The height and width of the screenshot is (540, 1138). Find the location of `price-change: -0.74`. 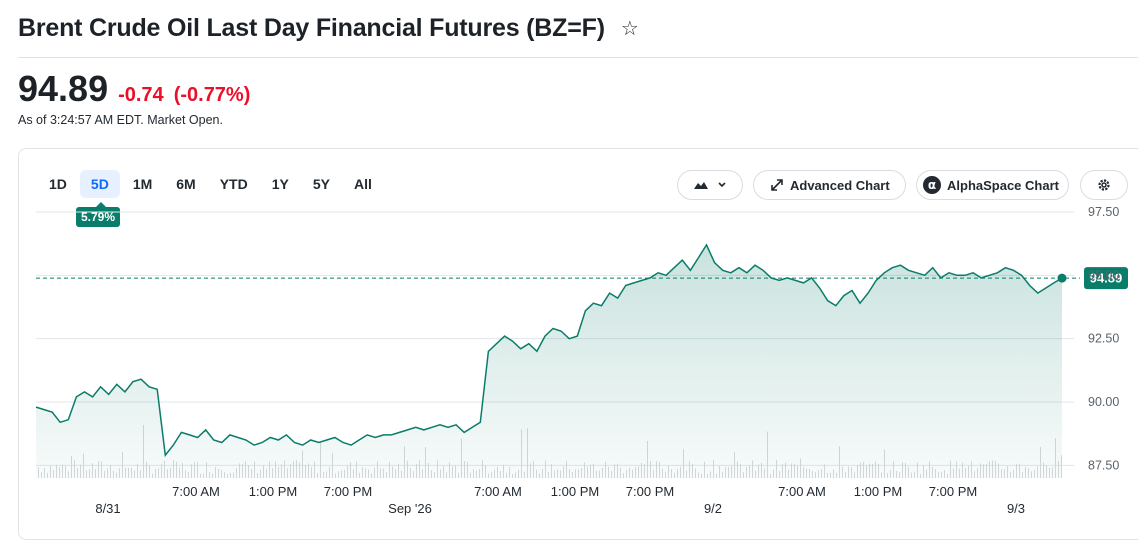

price-change: -0.74 is located at coordinates (141, 95).